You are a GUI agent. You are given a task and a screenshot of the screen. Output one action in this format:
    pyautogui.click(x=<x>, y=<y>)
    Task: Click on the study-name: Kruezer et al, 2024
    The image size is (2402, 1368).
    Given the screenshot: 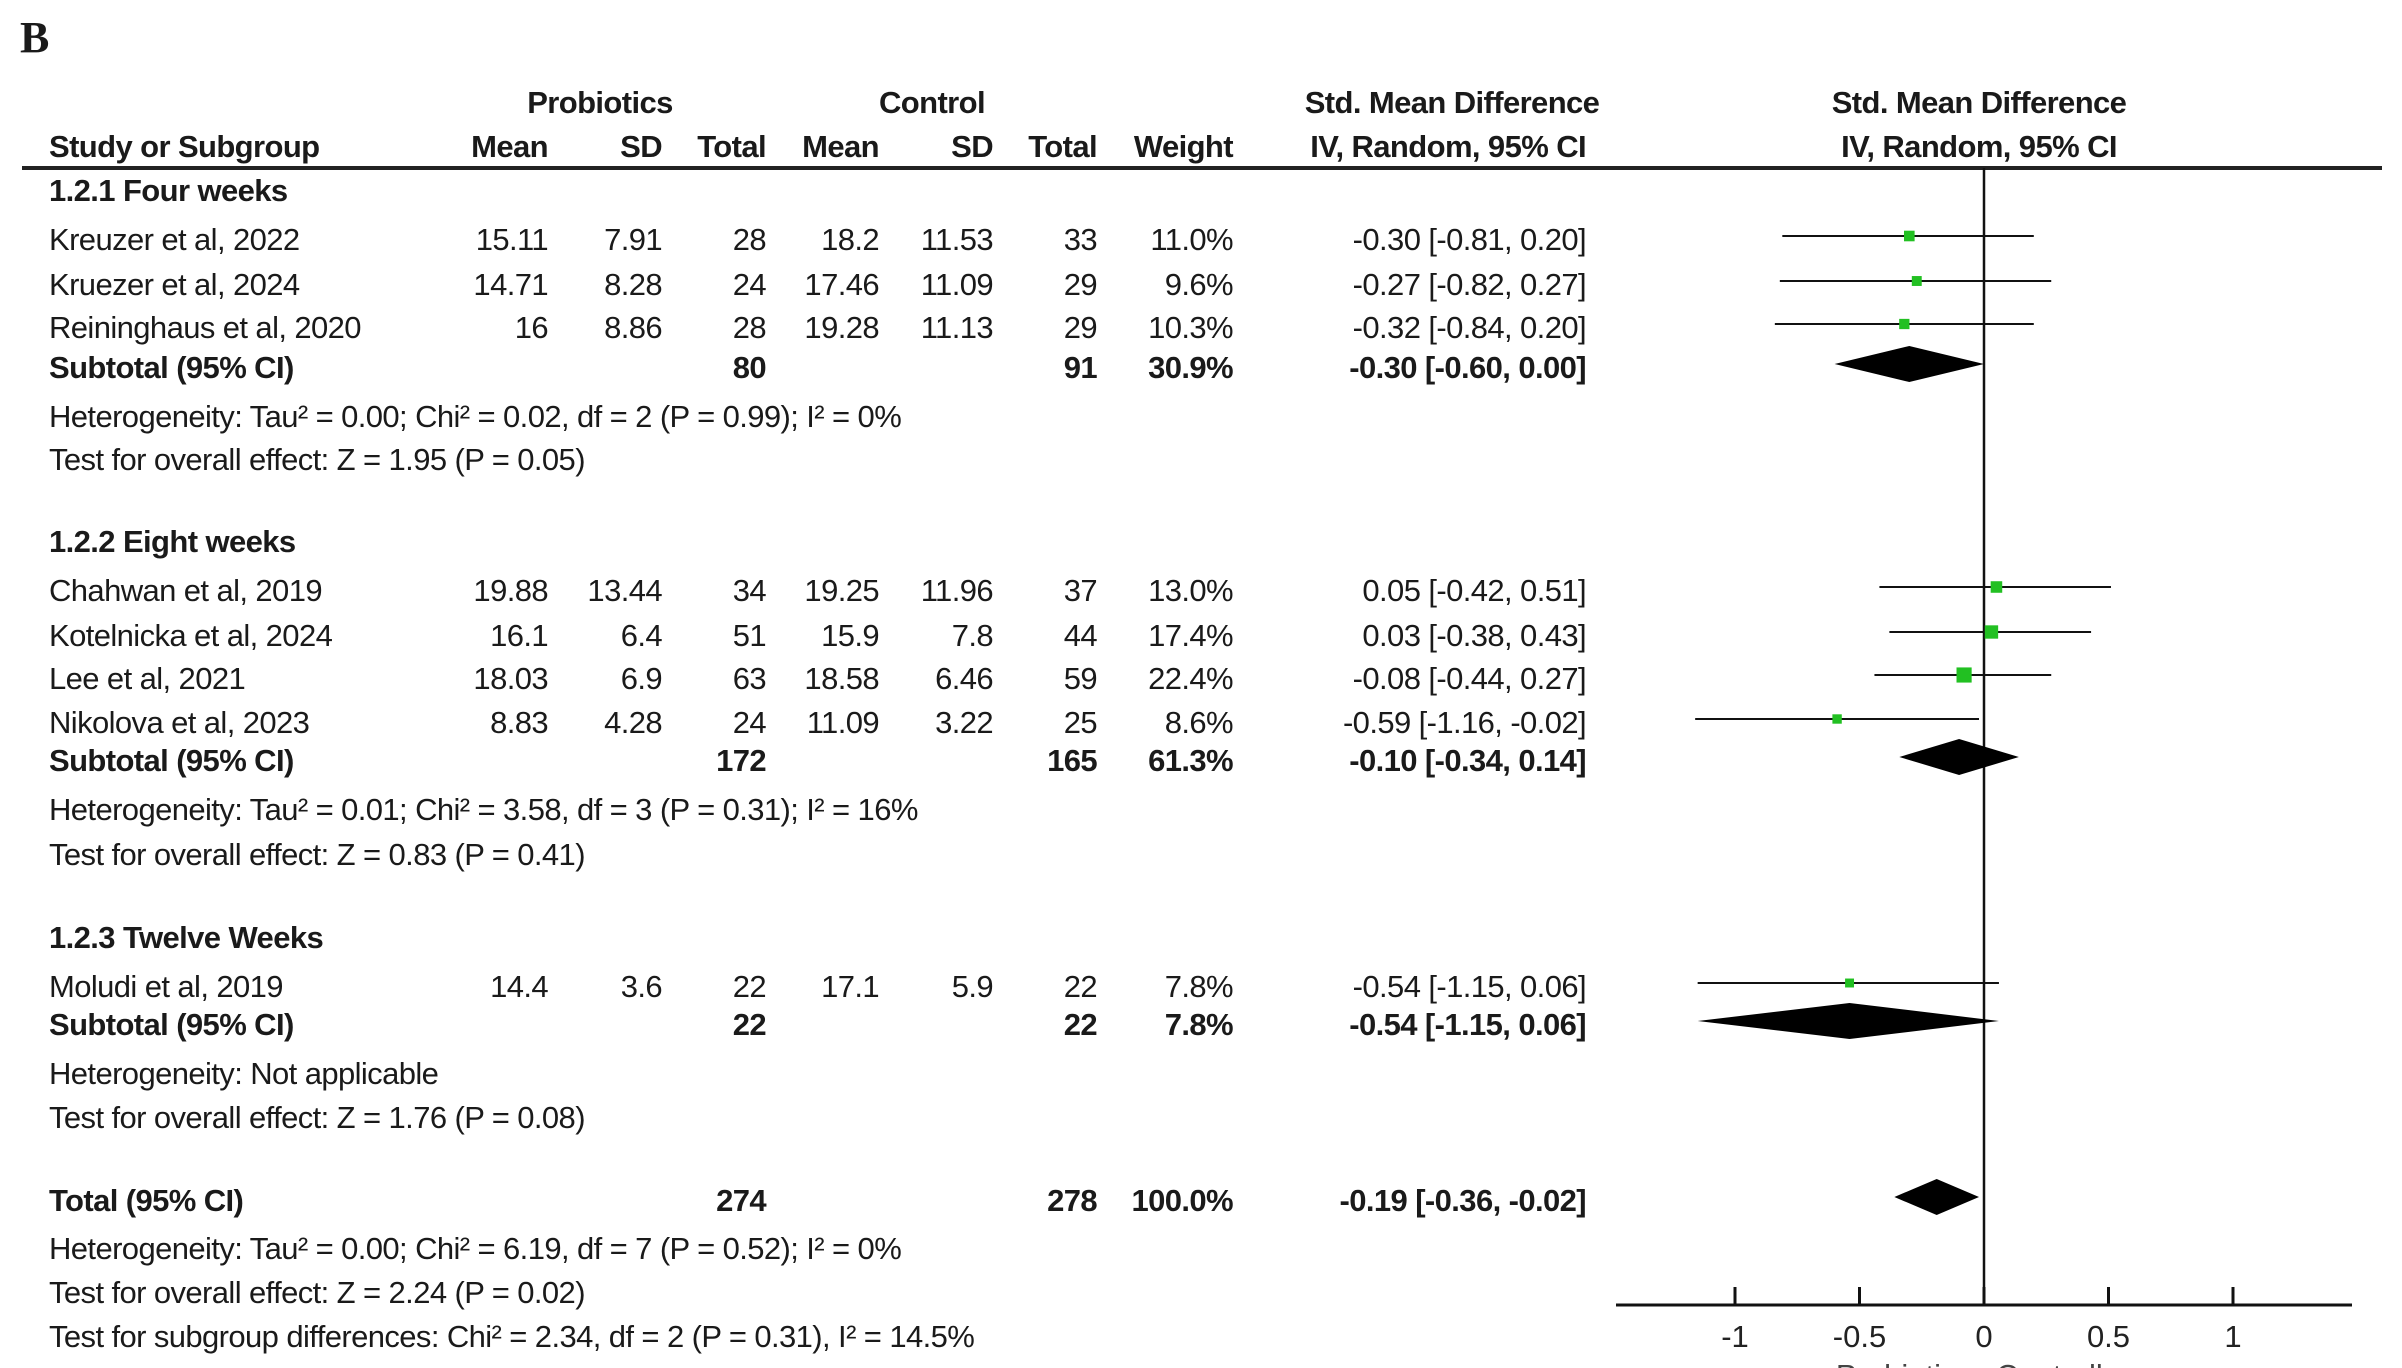 What is the action you would take?
    pyautogui.click(x=174, y=284)
    